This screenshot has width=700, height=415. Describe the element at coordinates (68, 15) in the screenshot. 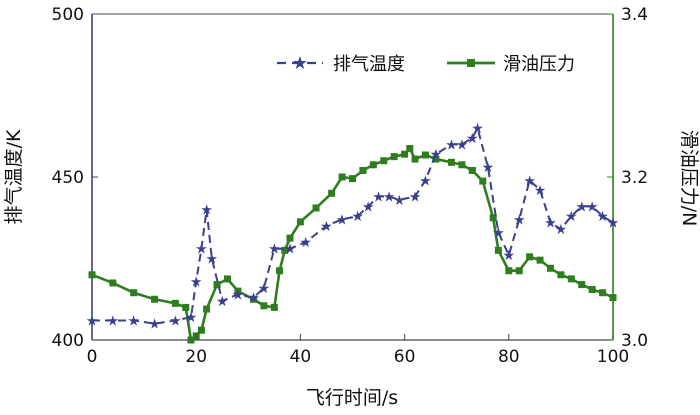

I see `y-left-tick-label: 500` at that location.